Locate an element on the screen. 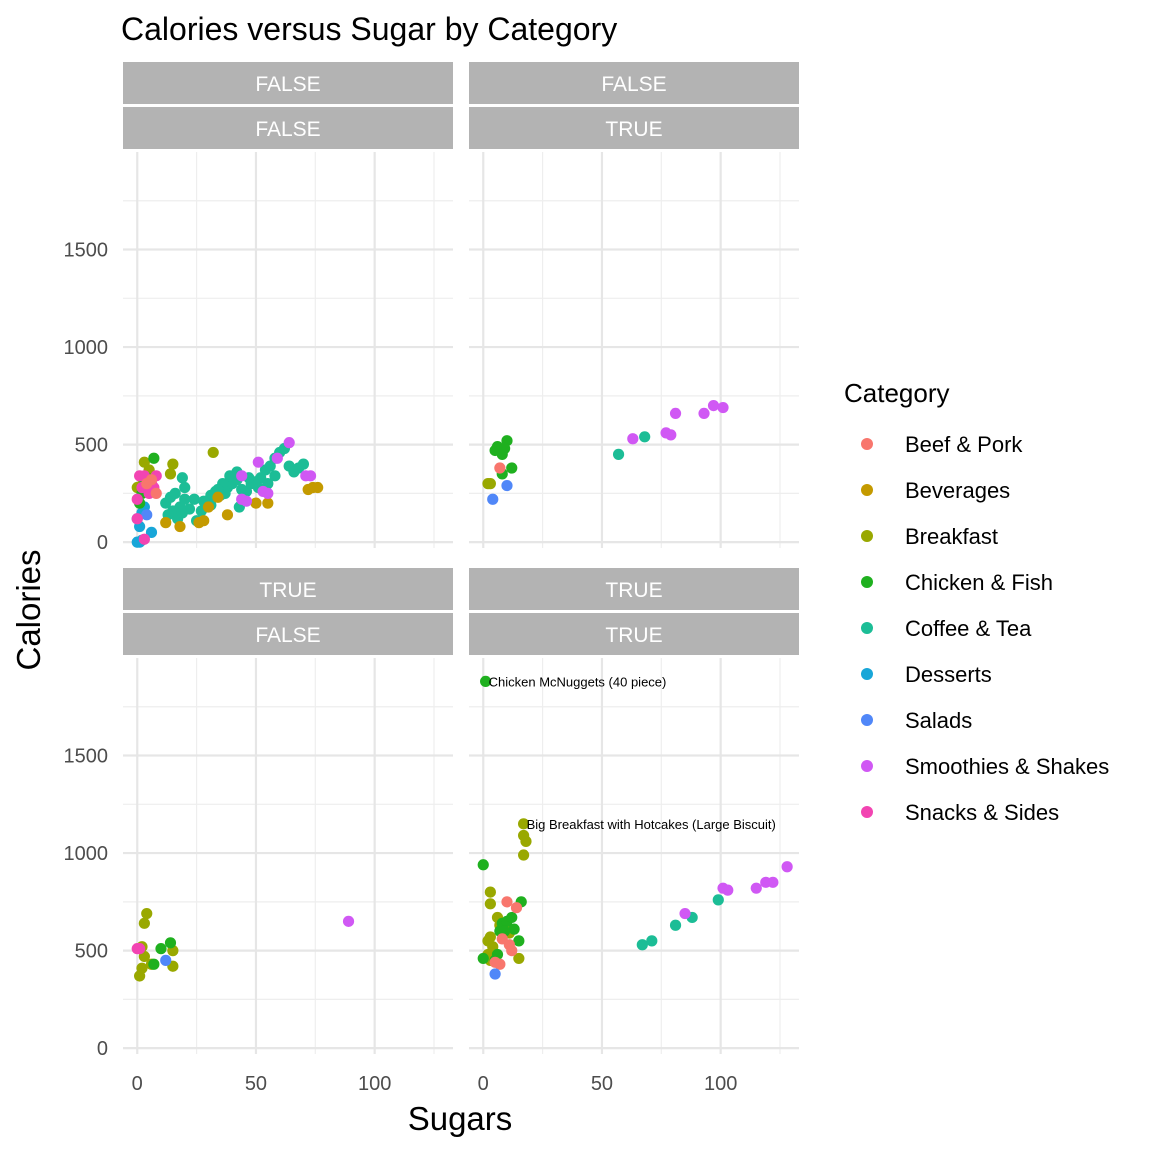 The image size is (1152, 1152). legend-label: Salads is located at coordinates (938, 720).